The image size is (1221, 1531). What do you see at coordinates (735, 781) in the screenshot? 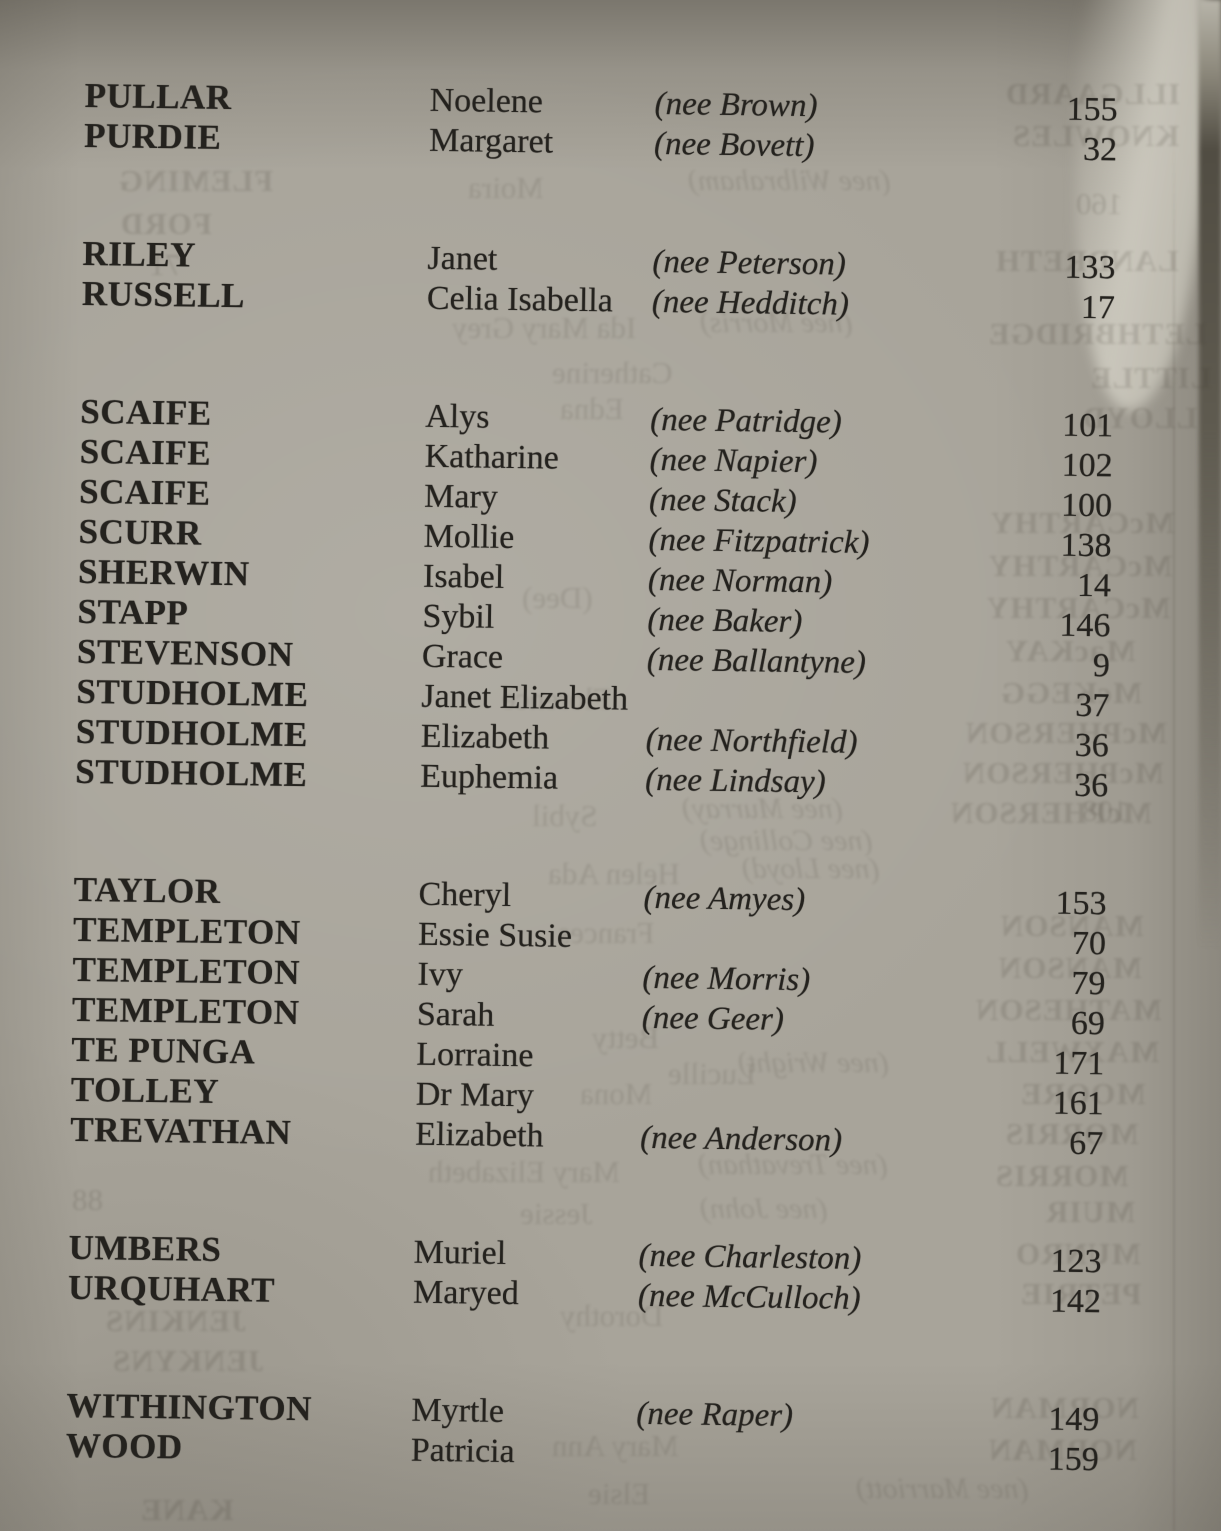
I see `maiden-name: (nee Lindsay)` at bounding box center [735, 781].